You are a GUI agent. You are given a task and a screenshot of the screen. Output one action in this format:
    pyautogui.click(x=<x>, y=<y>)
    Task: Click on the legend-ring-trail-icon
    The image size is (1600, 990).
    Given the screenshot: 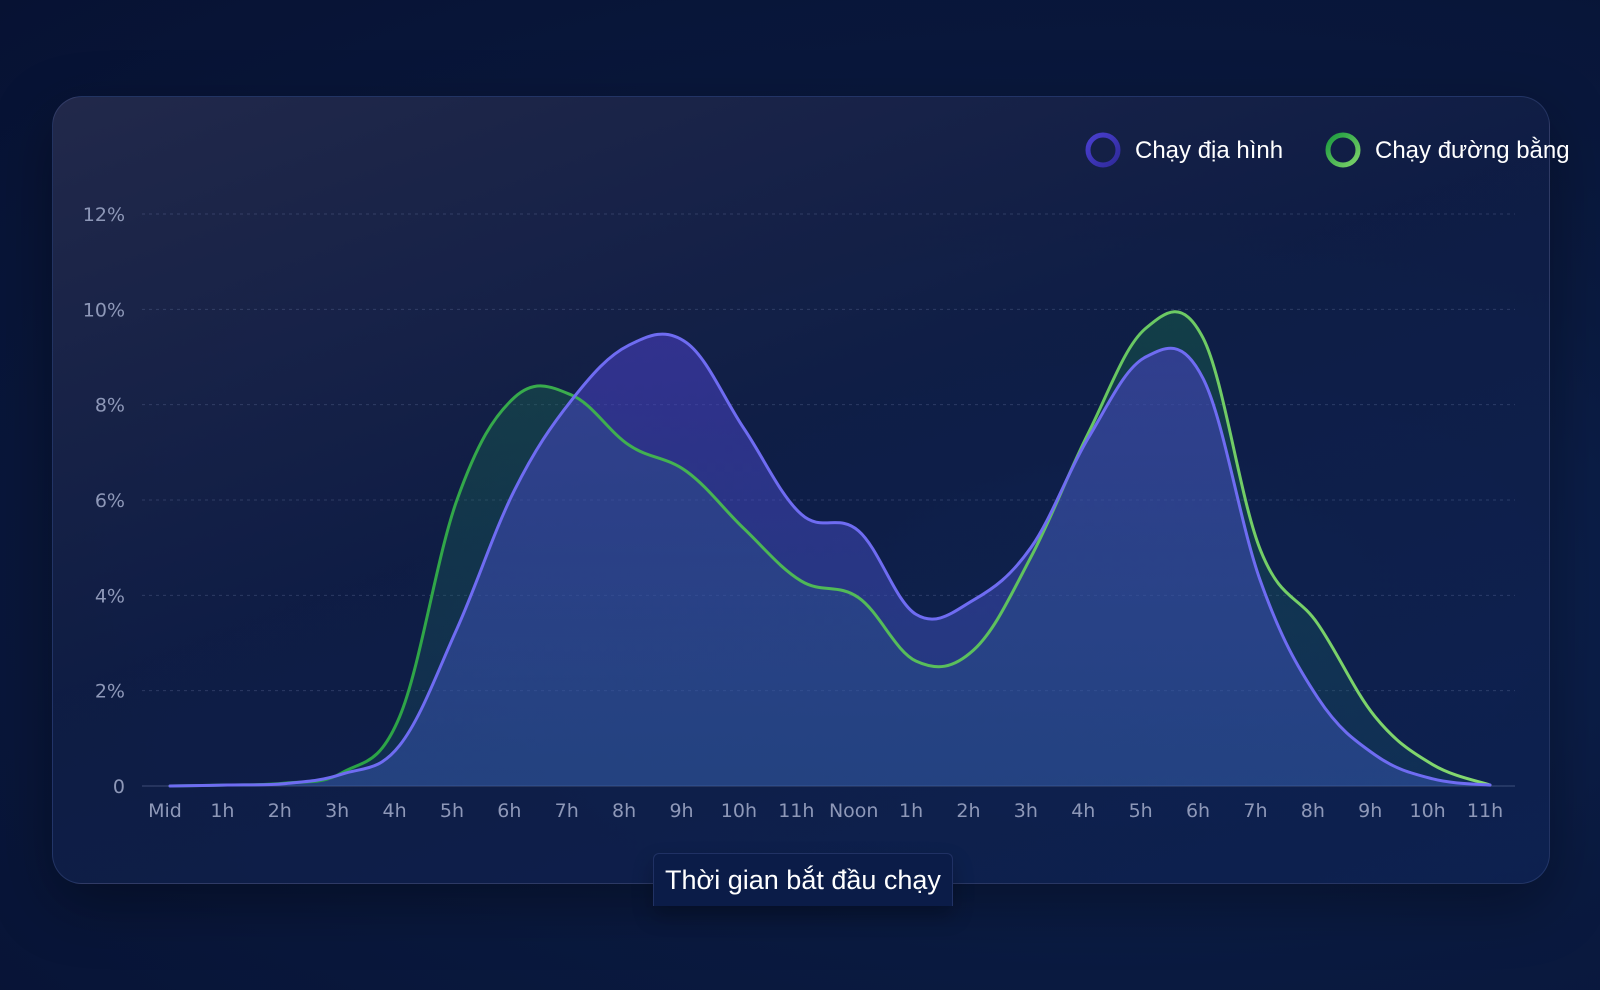 What is the action you would take?
    pyautogui.click(x=1103, y=150)
    